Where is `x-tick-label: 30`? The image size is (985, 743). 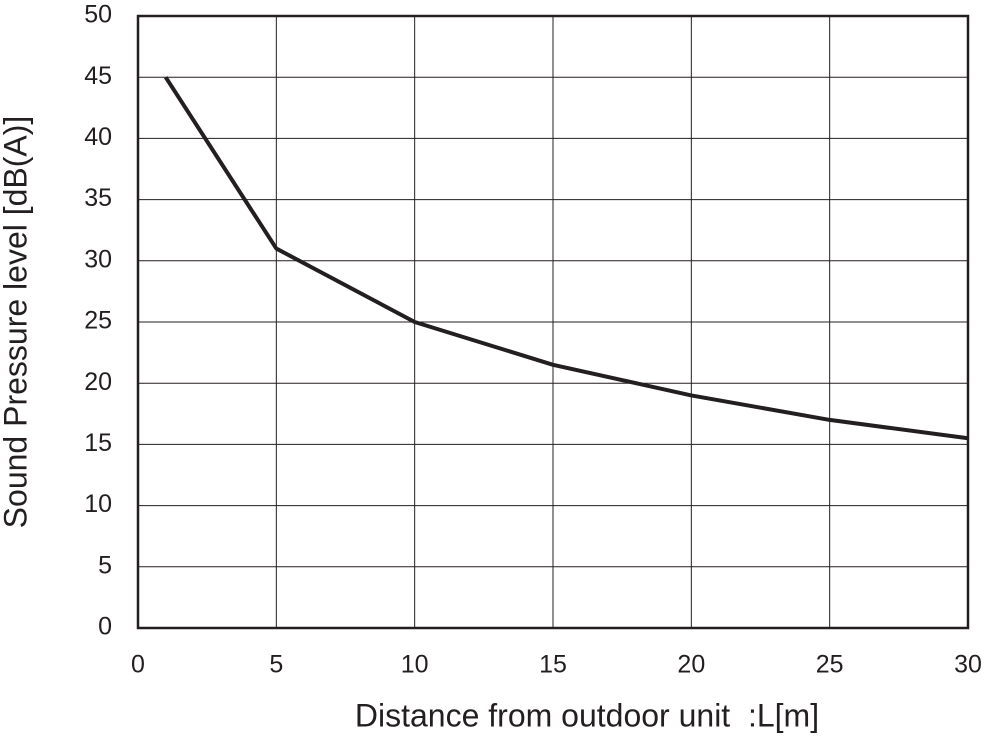
x-tick-label: 30 is located at coordinates (968, 665).